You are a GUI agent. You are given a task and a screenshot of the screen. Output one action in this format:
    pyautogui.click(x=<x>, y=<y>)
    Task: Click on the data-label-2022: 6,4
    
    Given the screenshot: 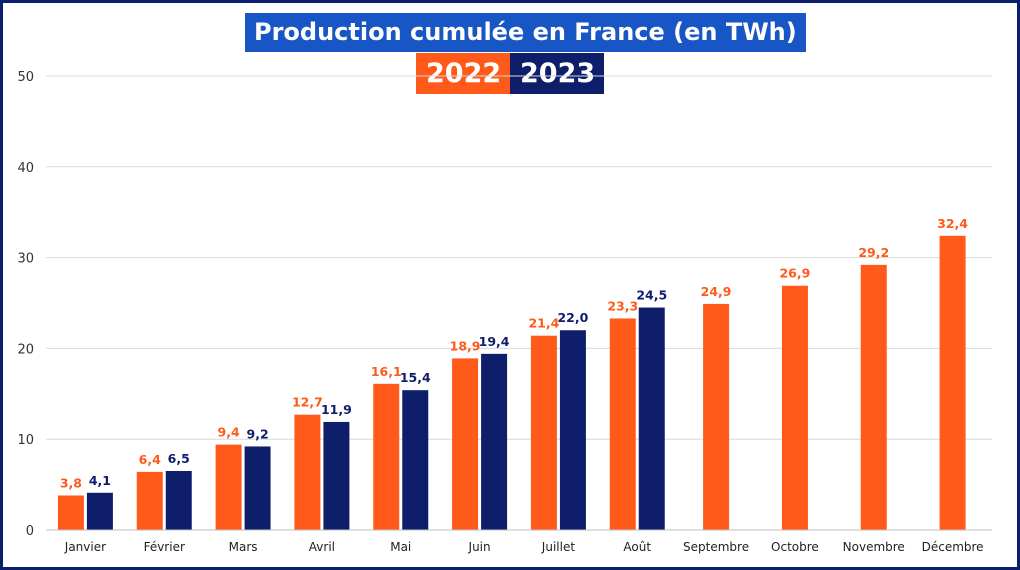 What is the action you would take?
    pyautogui.click(x=150, y=459)
    